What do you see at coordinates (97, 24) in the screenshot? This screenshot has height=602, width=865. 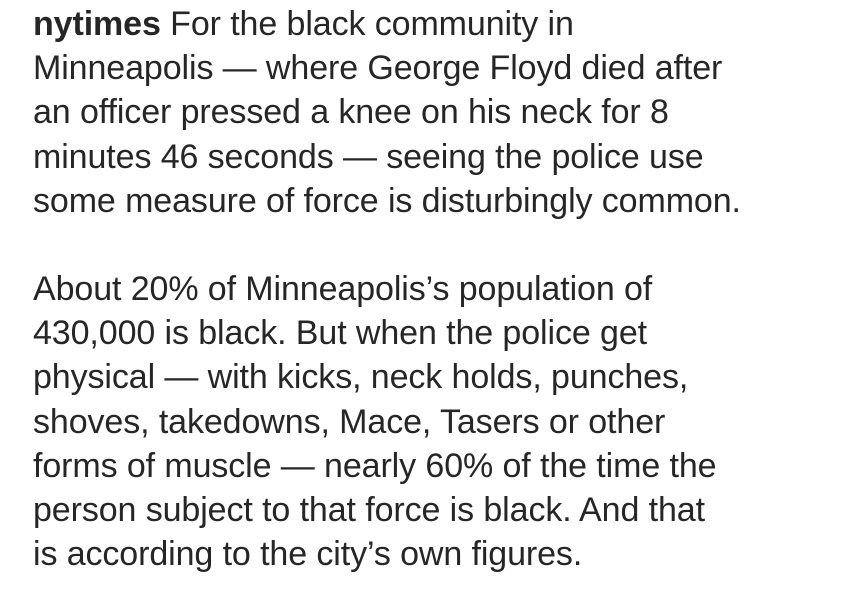 I see `username-link: nytimes` at bounding box center [97, 24].